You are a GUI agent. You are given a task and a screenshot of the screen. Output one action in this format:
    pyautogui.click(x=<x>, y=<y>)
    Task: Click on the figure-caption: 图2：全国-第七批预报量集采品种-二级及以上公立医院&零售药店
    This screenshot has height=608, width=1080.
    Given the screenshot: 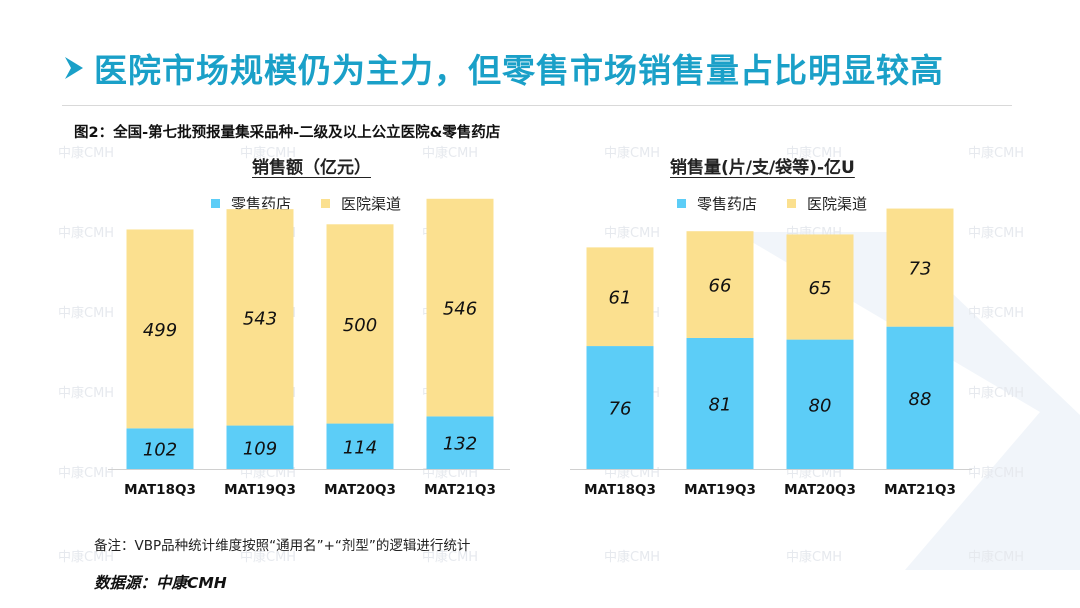 What is the action you would take?
    pyautogui.click(x=287, y=133)
    